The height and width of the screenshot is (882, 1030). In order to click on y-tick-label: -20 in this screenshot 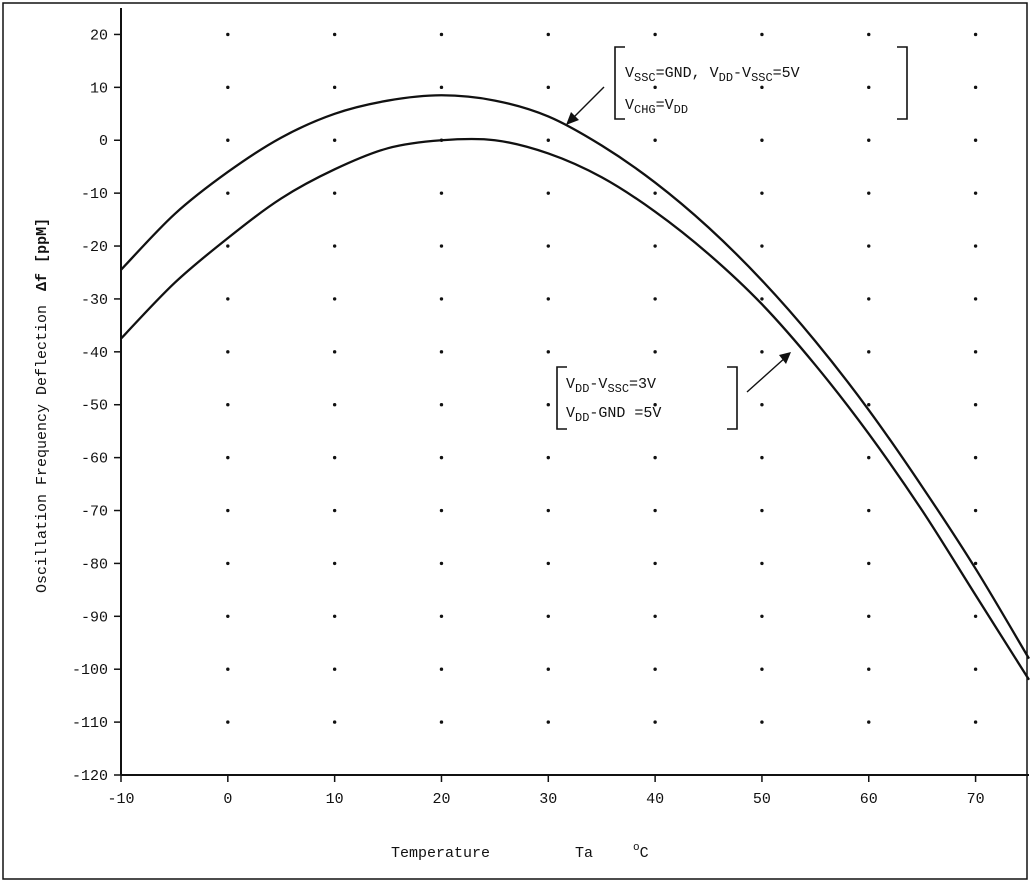, I will do `click(94, 247)`.